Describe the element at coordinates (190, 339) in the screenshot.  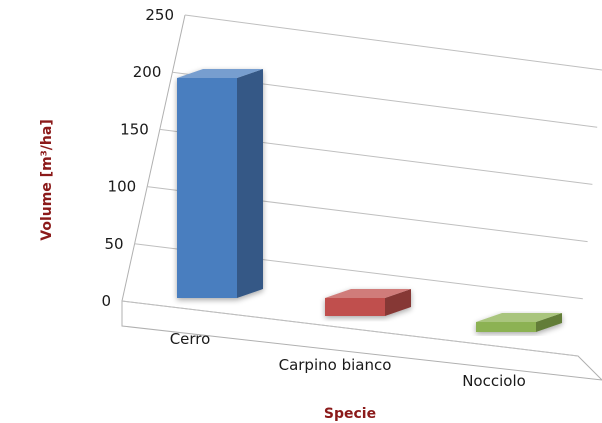
I see `x-tick-label: Cerro` at that location.